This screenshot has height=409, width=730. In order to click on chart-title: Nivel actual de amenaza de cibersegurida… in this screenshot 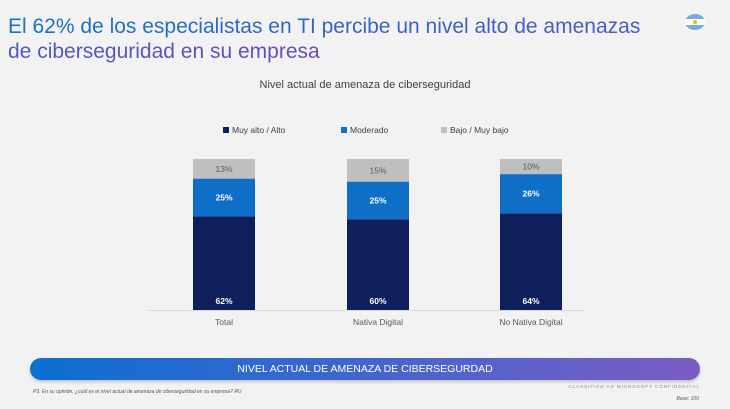, I will do `click(365, 85)`.